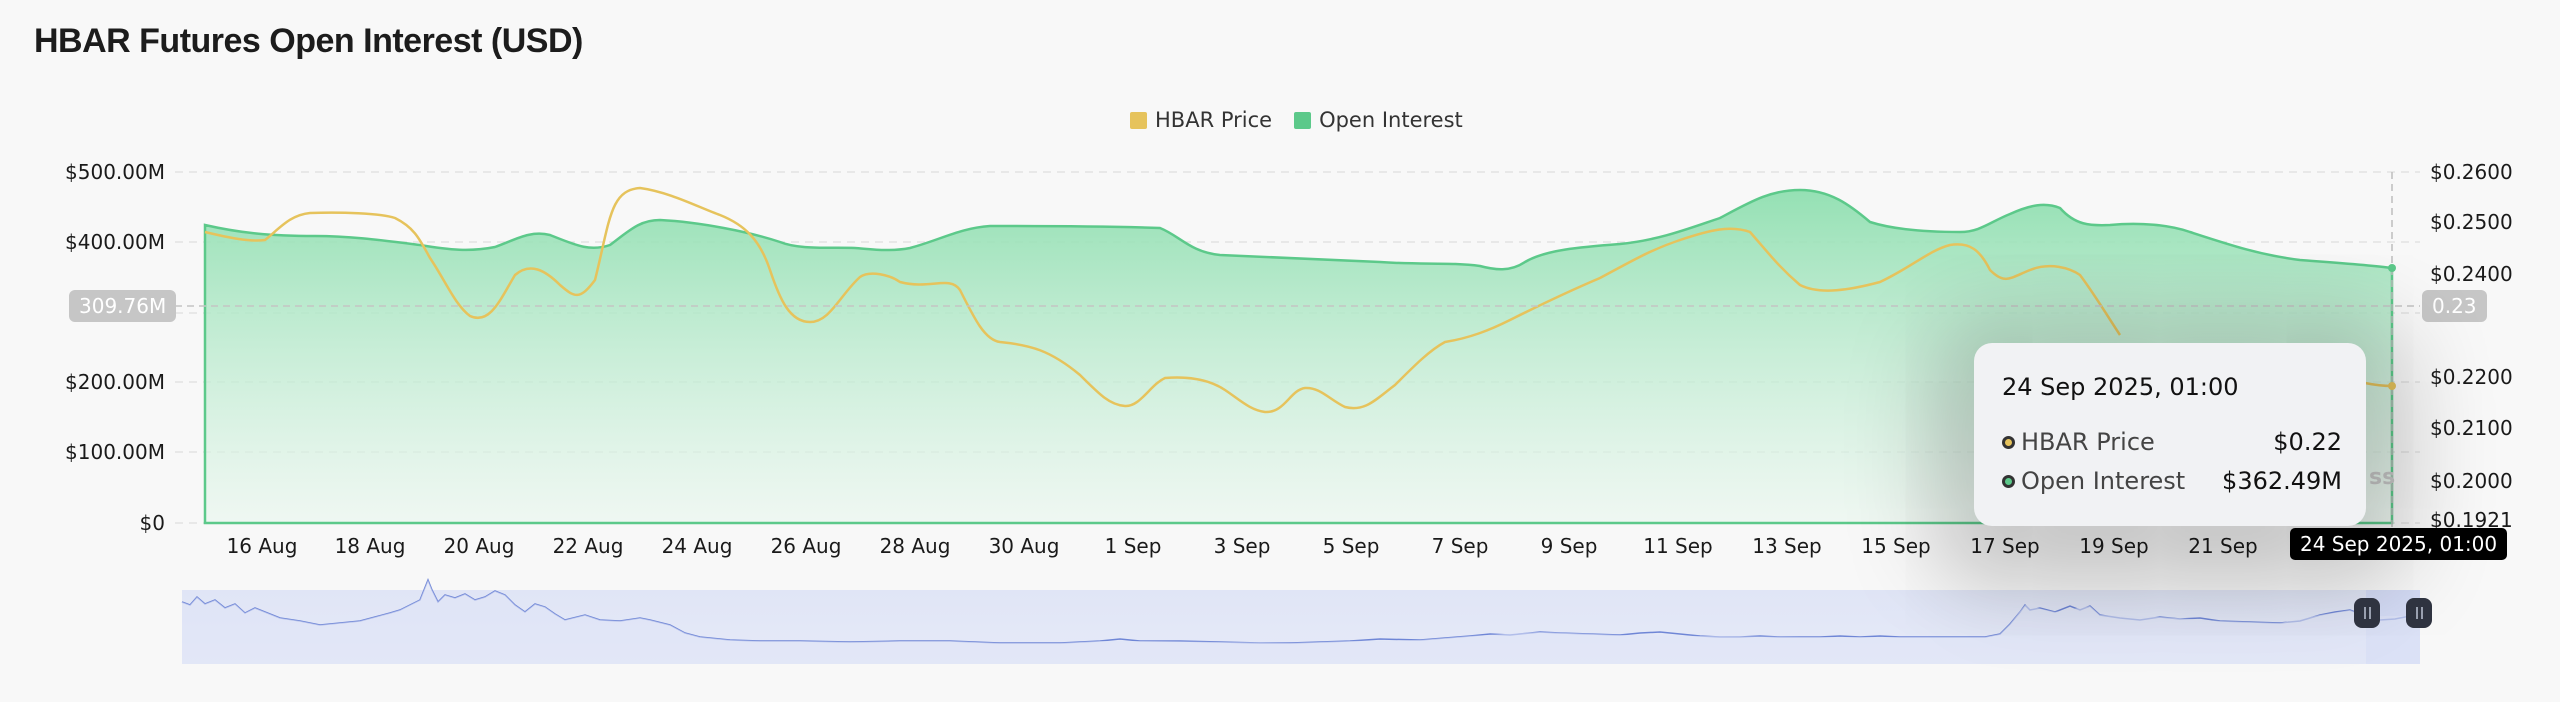 This screenshot has height=702, width=2560. What do you see at coordinates (1569, 546) in the screenshot?
I see `x-axis-label: 9 Sep` at bounding box center [1569, 546].